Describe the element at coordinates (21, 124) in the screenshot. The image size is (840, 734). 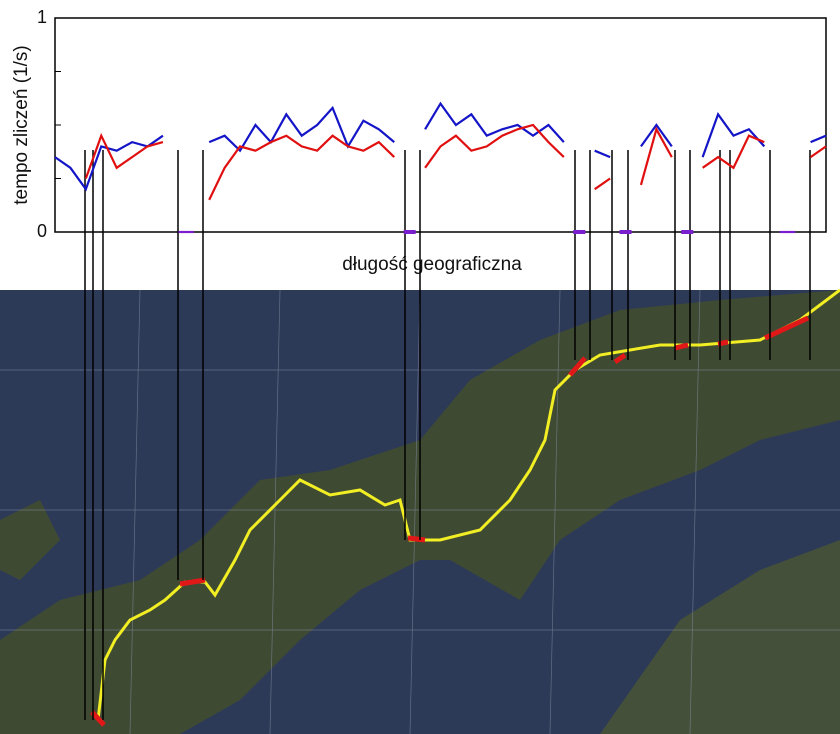
I see `y-axis-label: tempo zliczeń (1/s)` at that location.